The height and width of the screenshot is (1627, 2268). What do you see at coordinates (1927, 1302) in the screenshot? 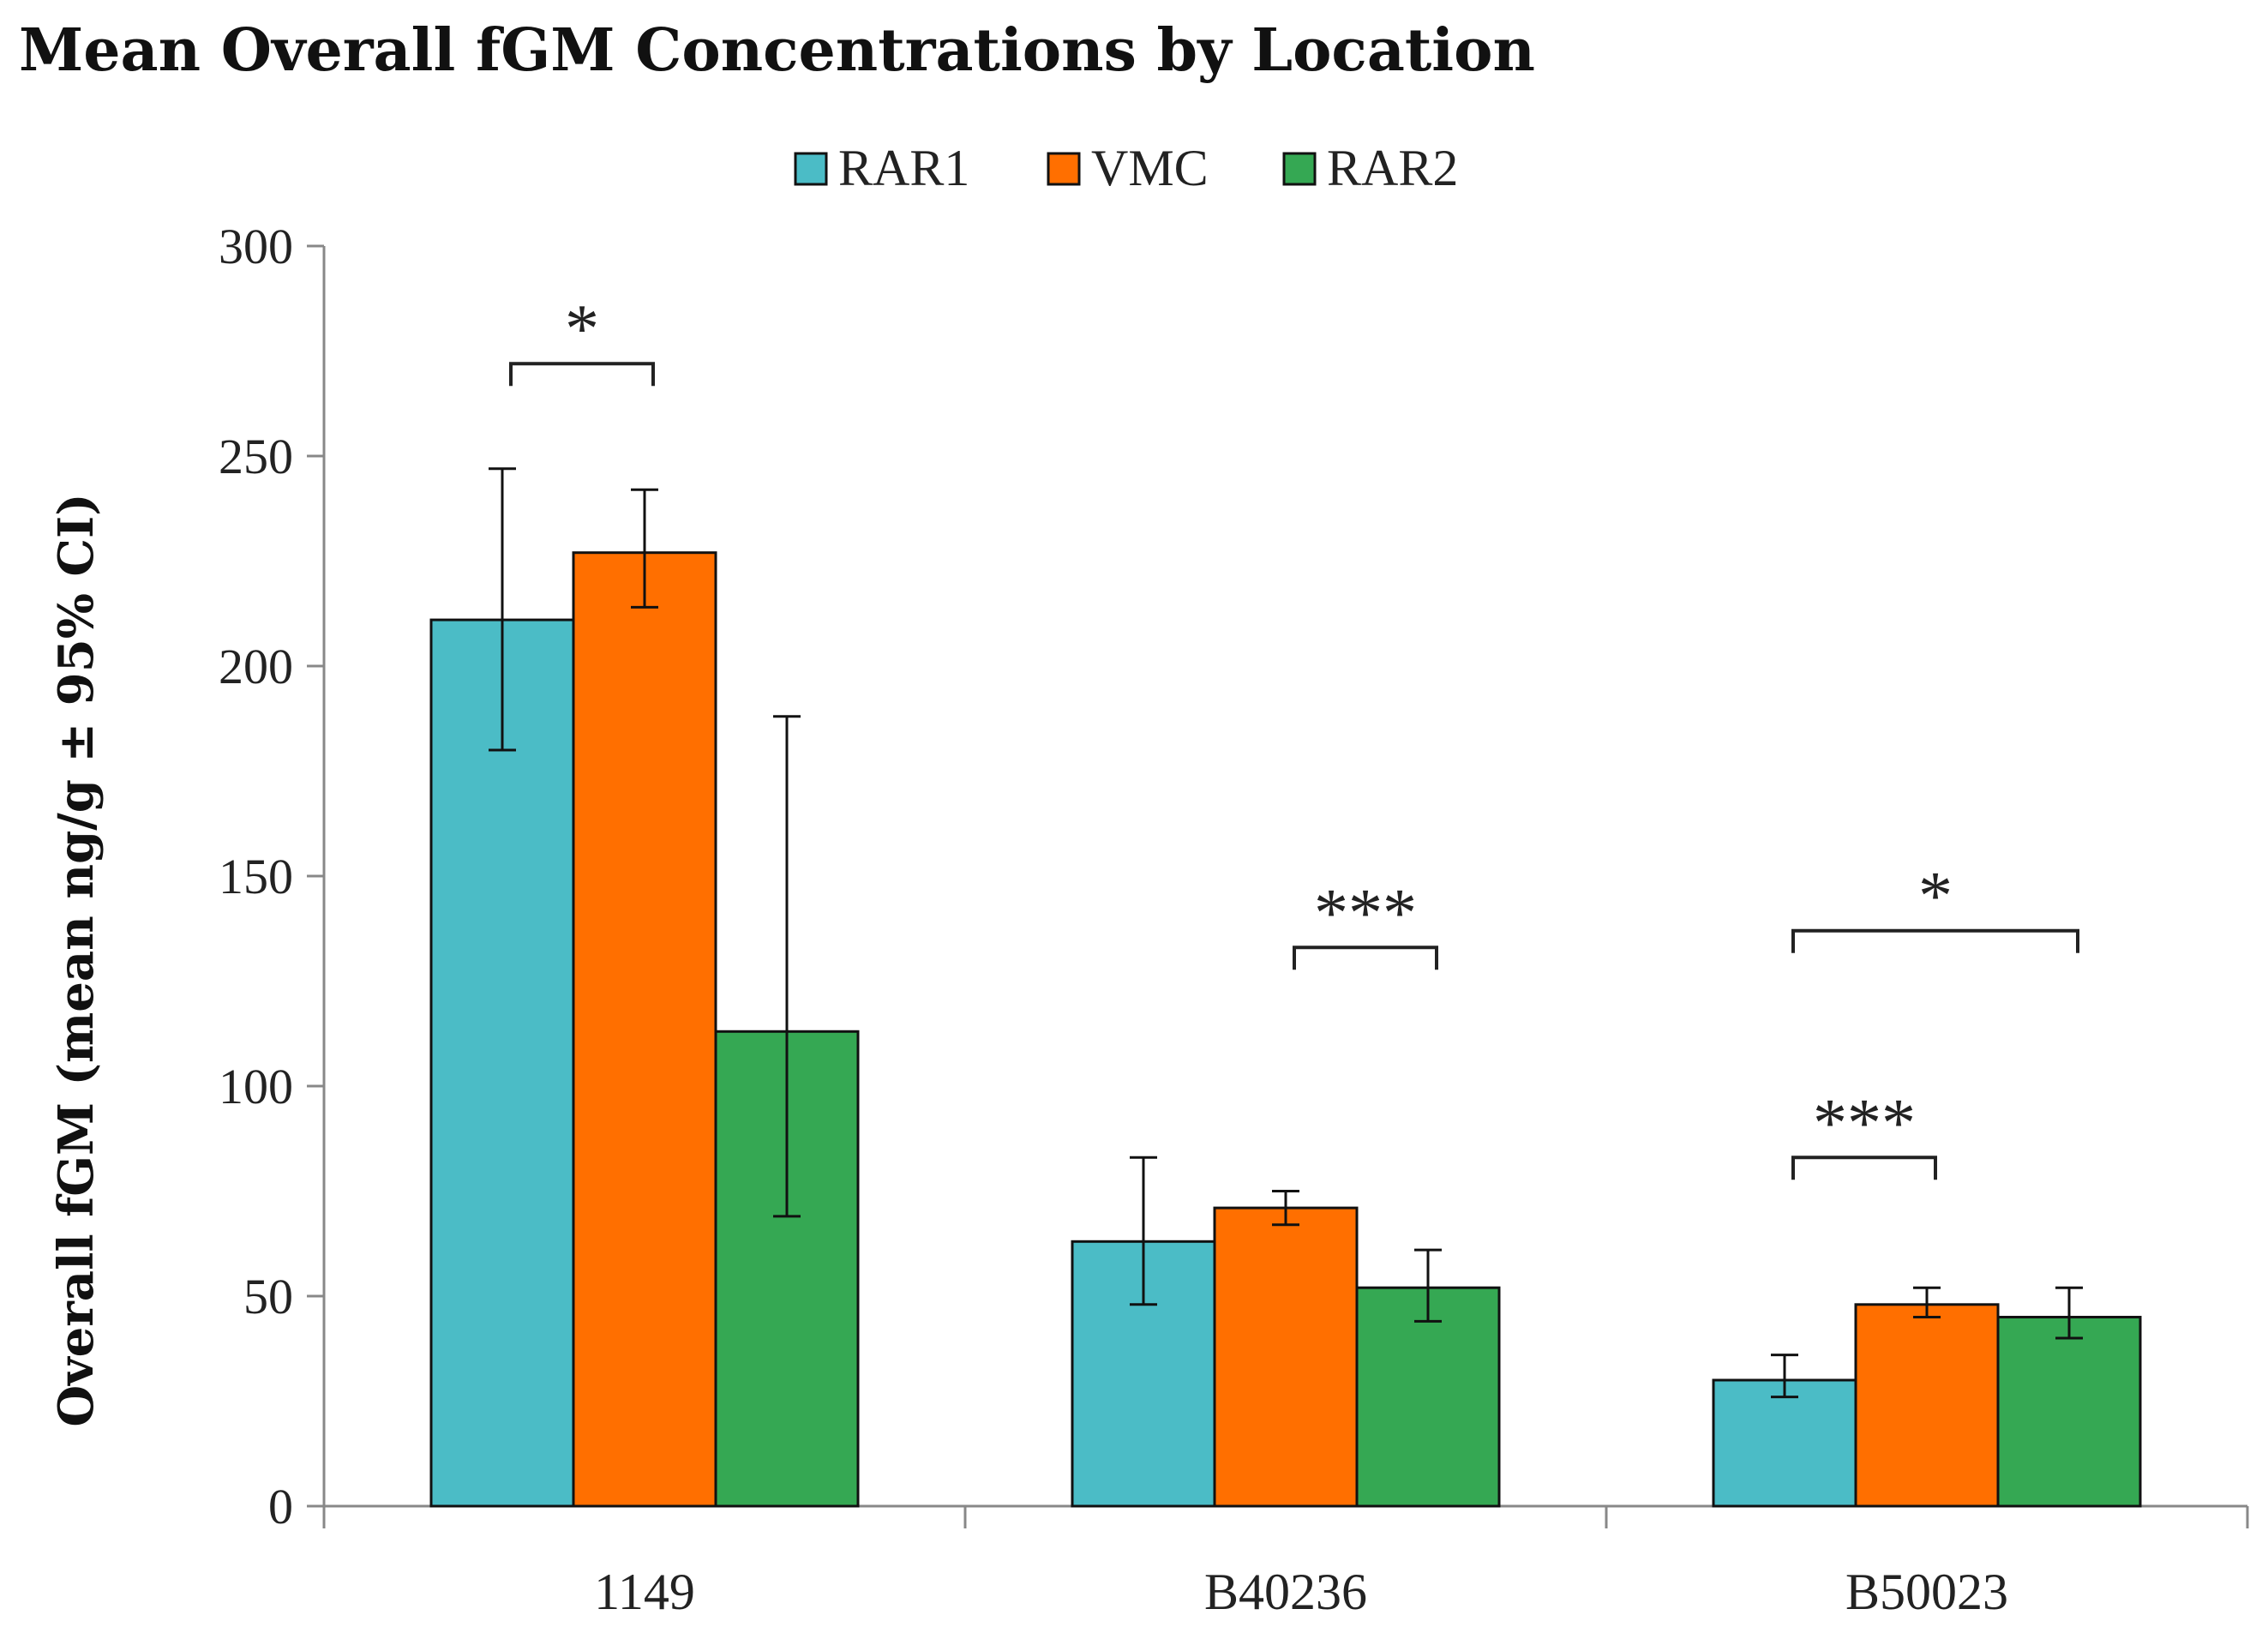
I see `error-bar-vmc-b50023` at bounding box center [1927, 1302].